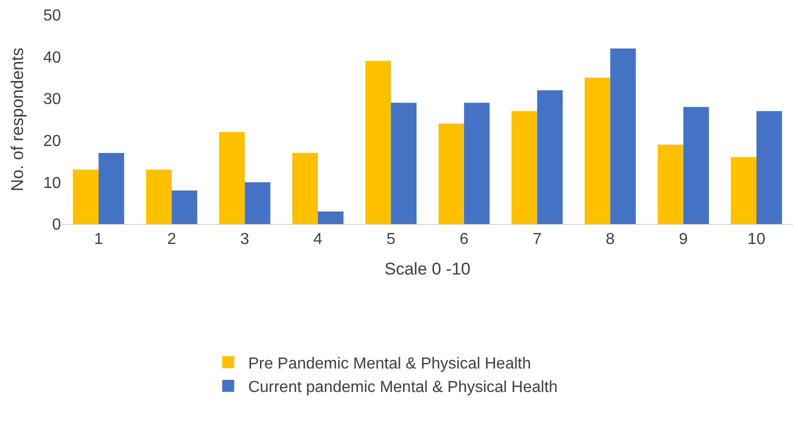 The image size is (798, 422). Describe the element at coordinates (610, 239) in the screenshot. I see `x-tick-label: 8` at that location.